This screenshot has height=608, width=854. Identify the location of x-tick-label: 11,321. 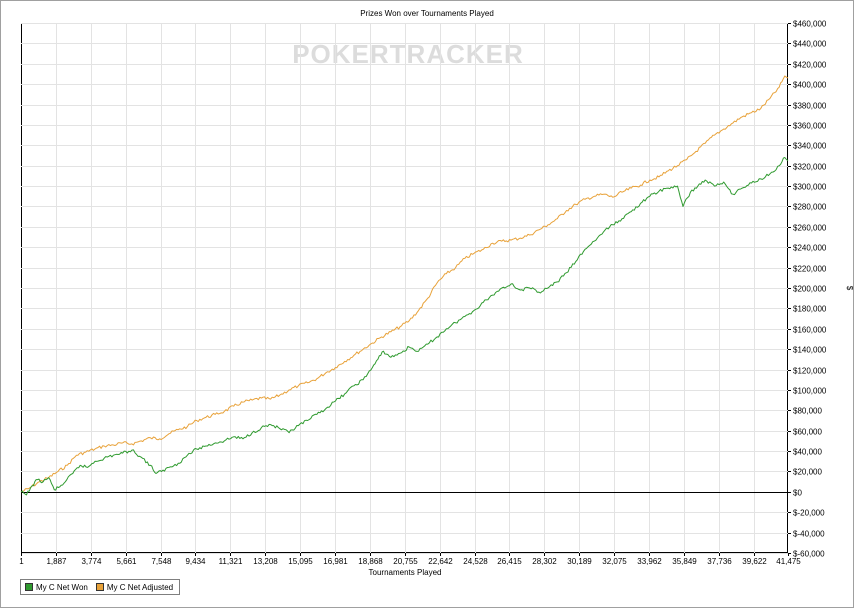
(231, 561).